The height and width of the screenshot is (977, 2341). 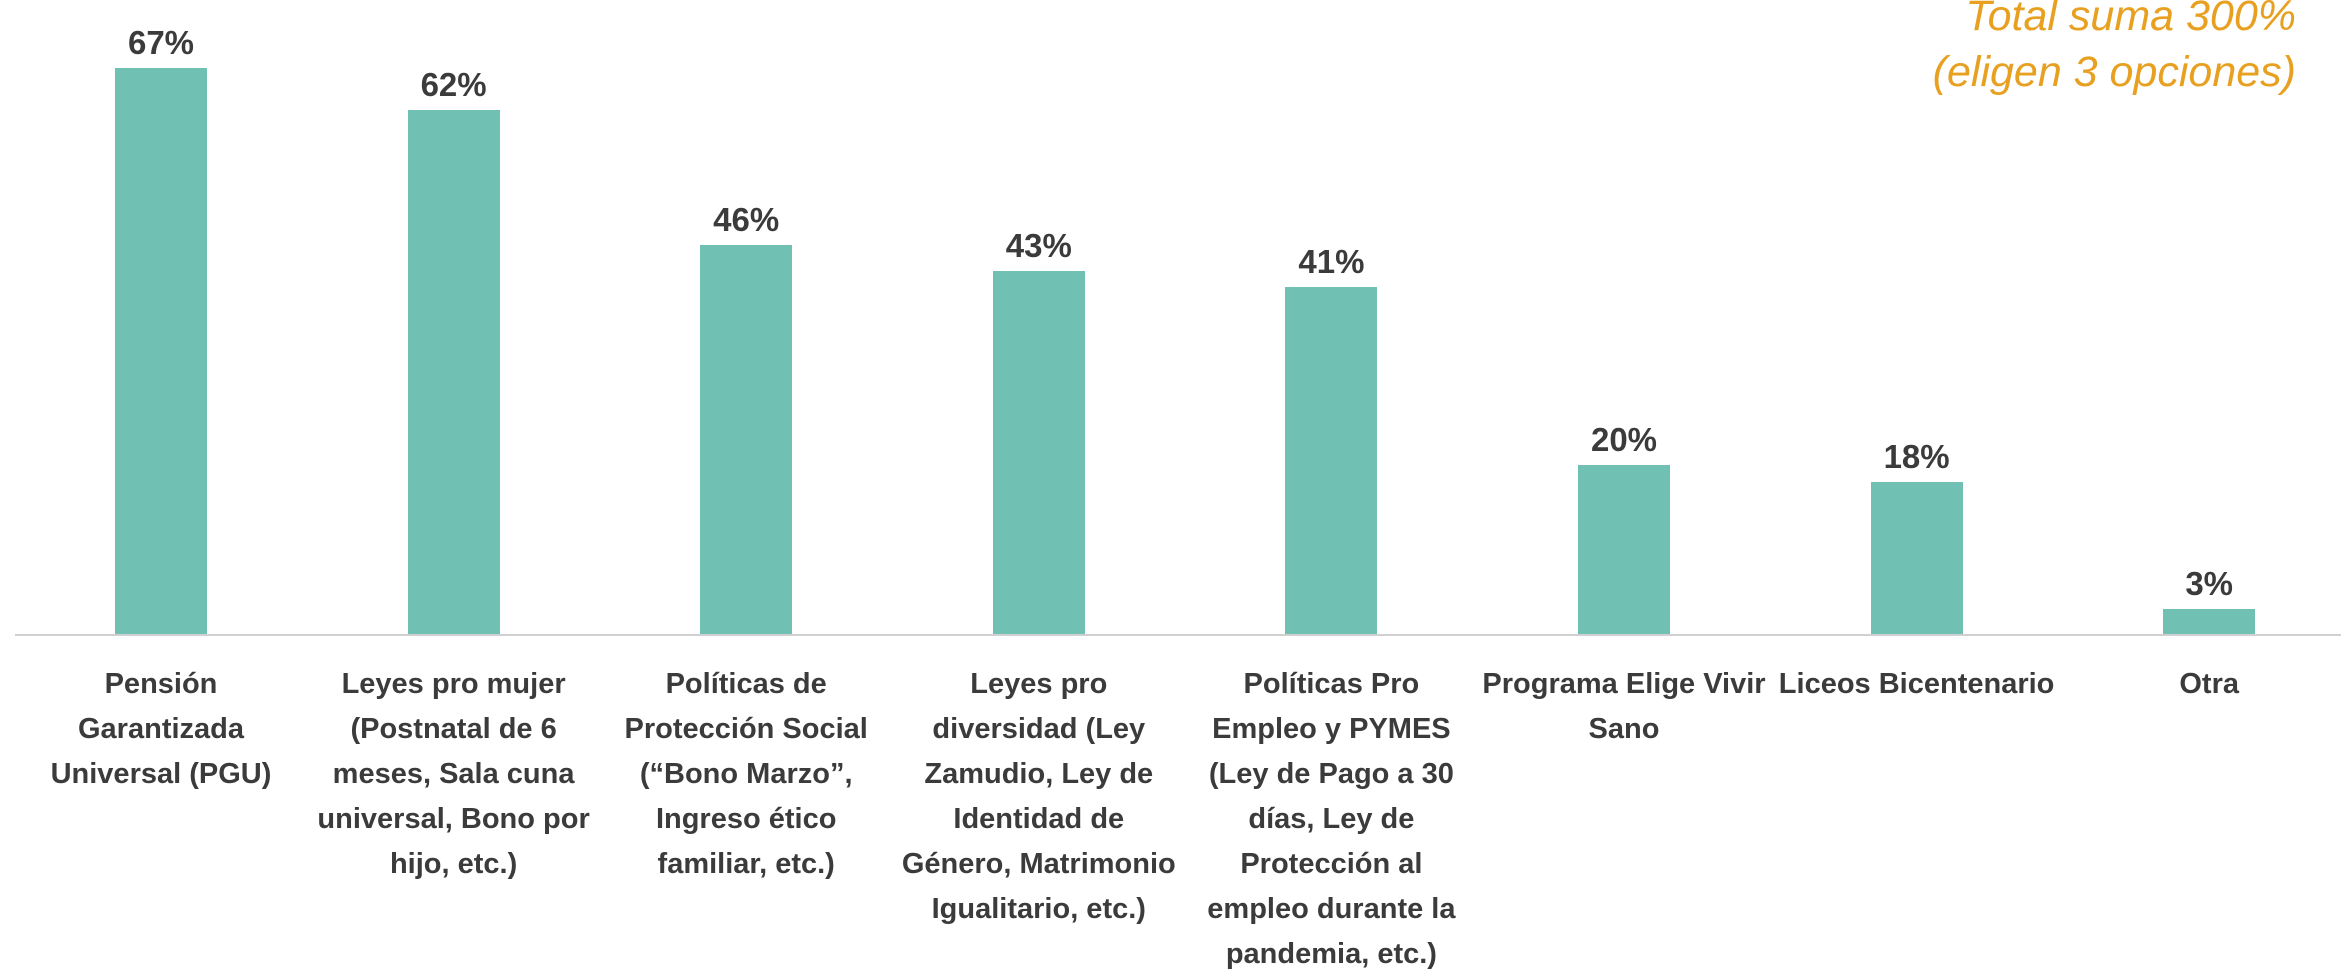 What do you see at coordinates (1916, 684) in the screenshot?
I see `x-tick-label: Liceos Bicentenario` at bounding box center [1916, 684].